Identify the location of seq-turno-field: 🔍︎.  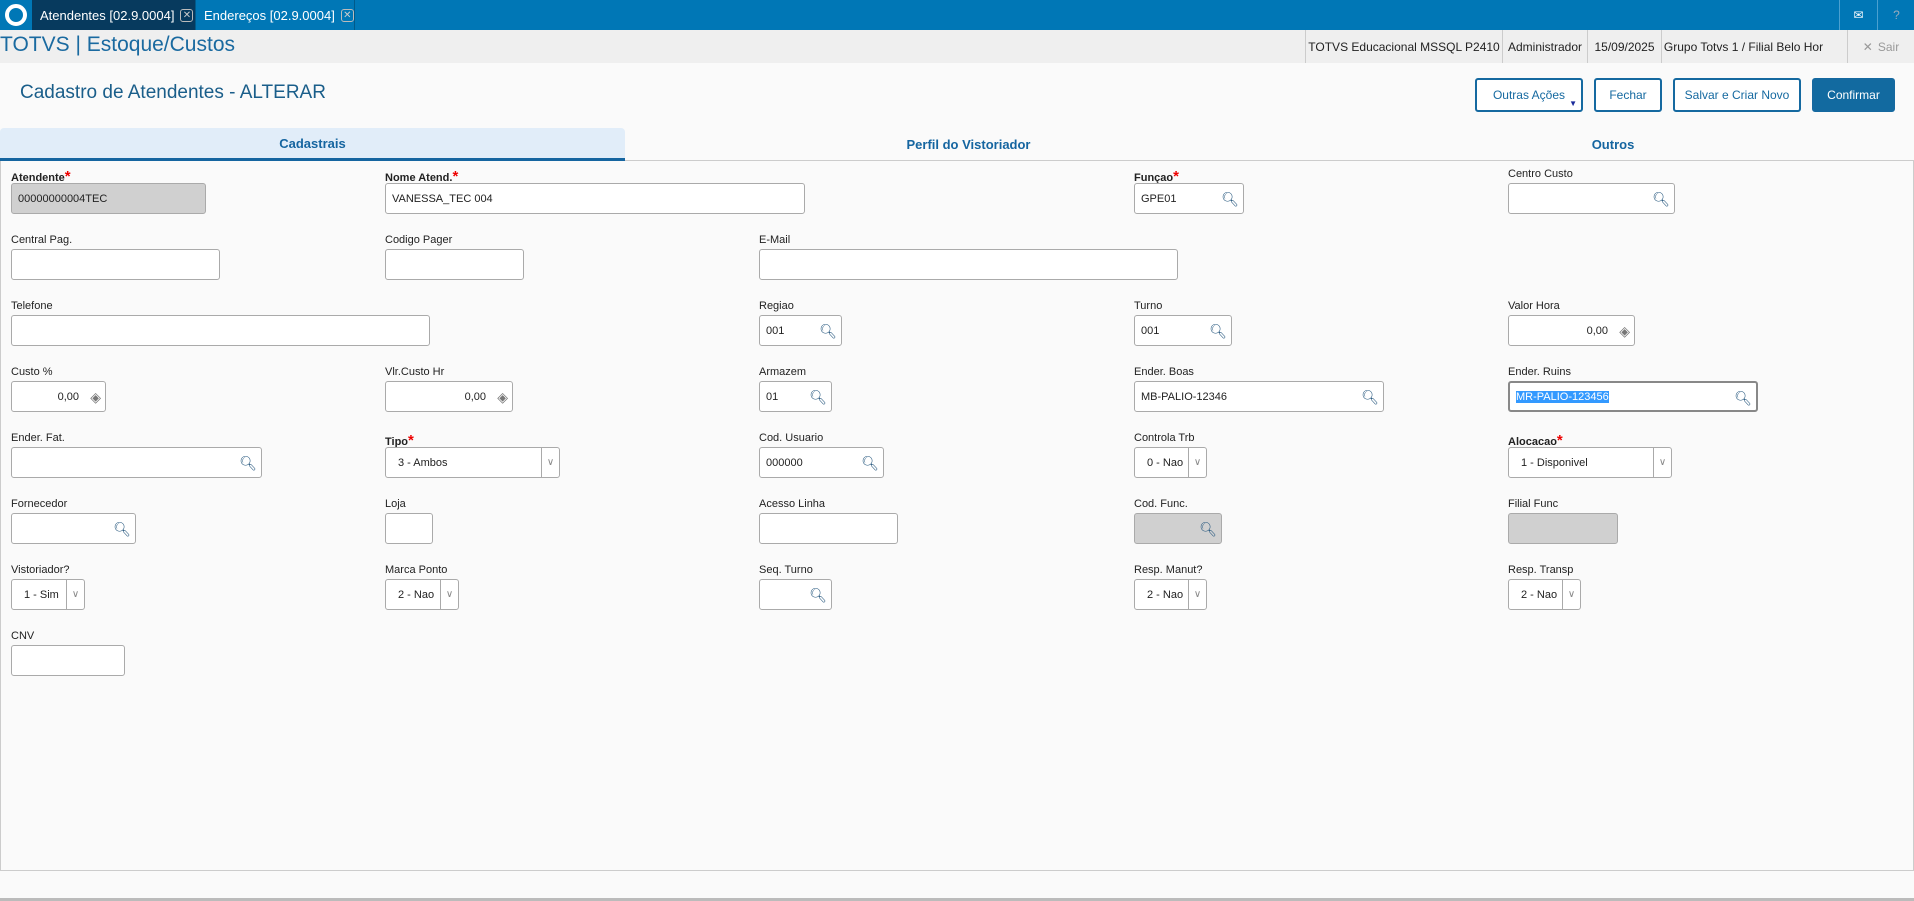
(795, 594).